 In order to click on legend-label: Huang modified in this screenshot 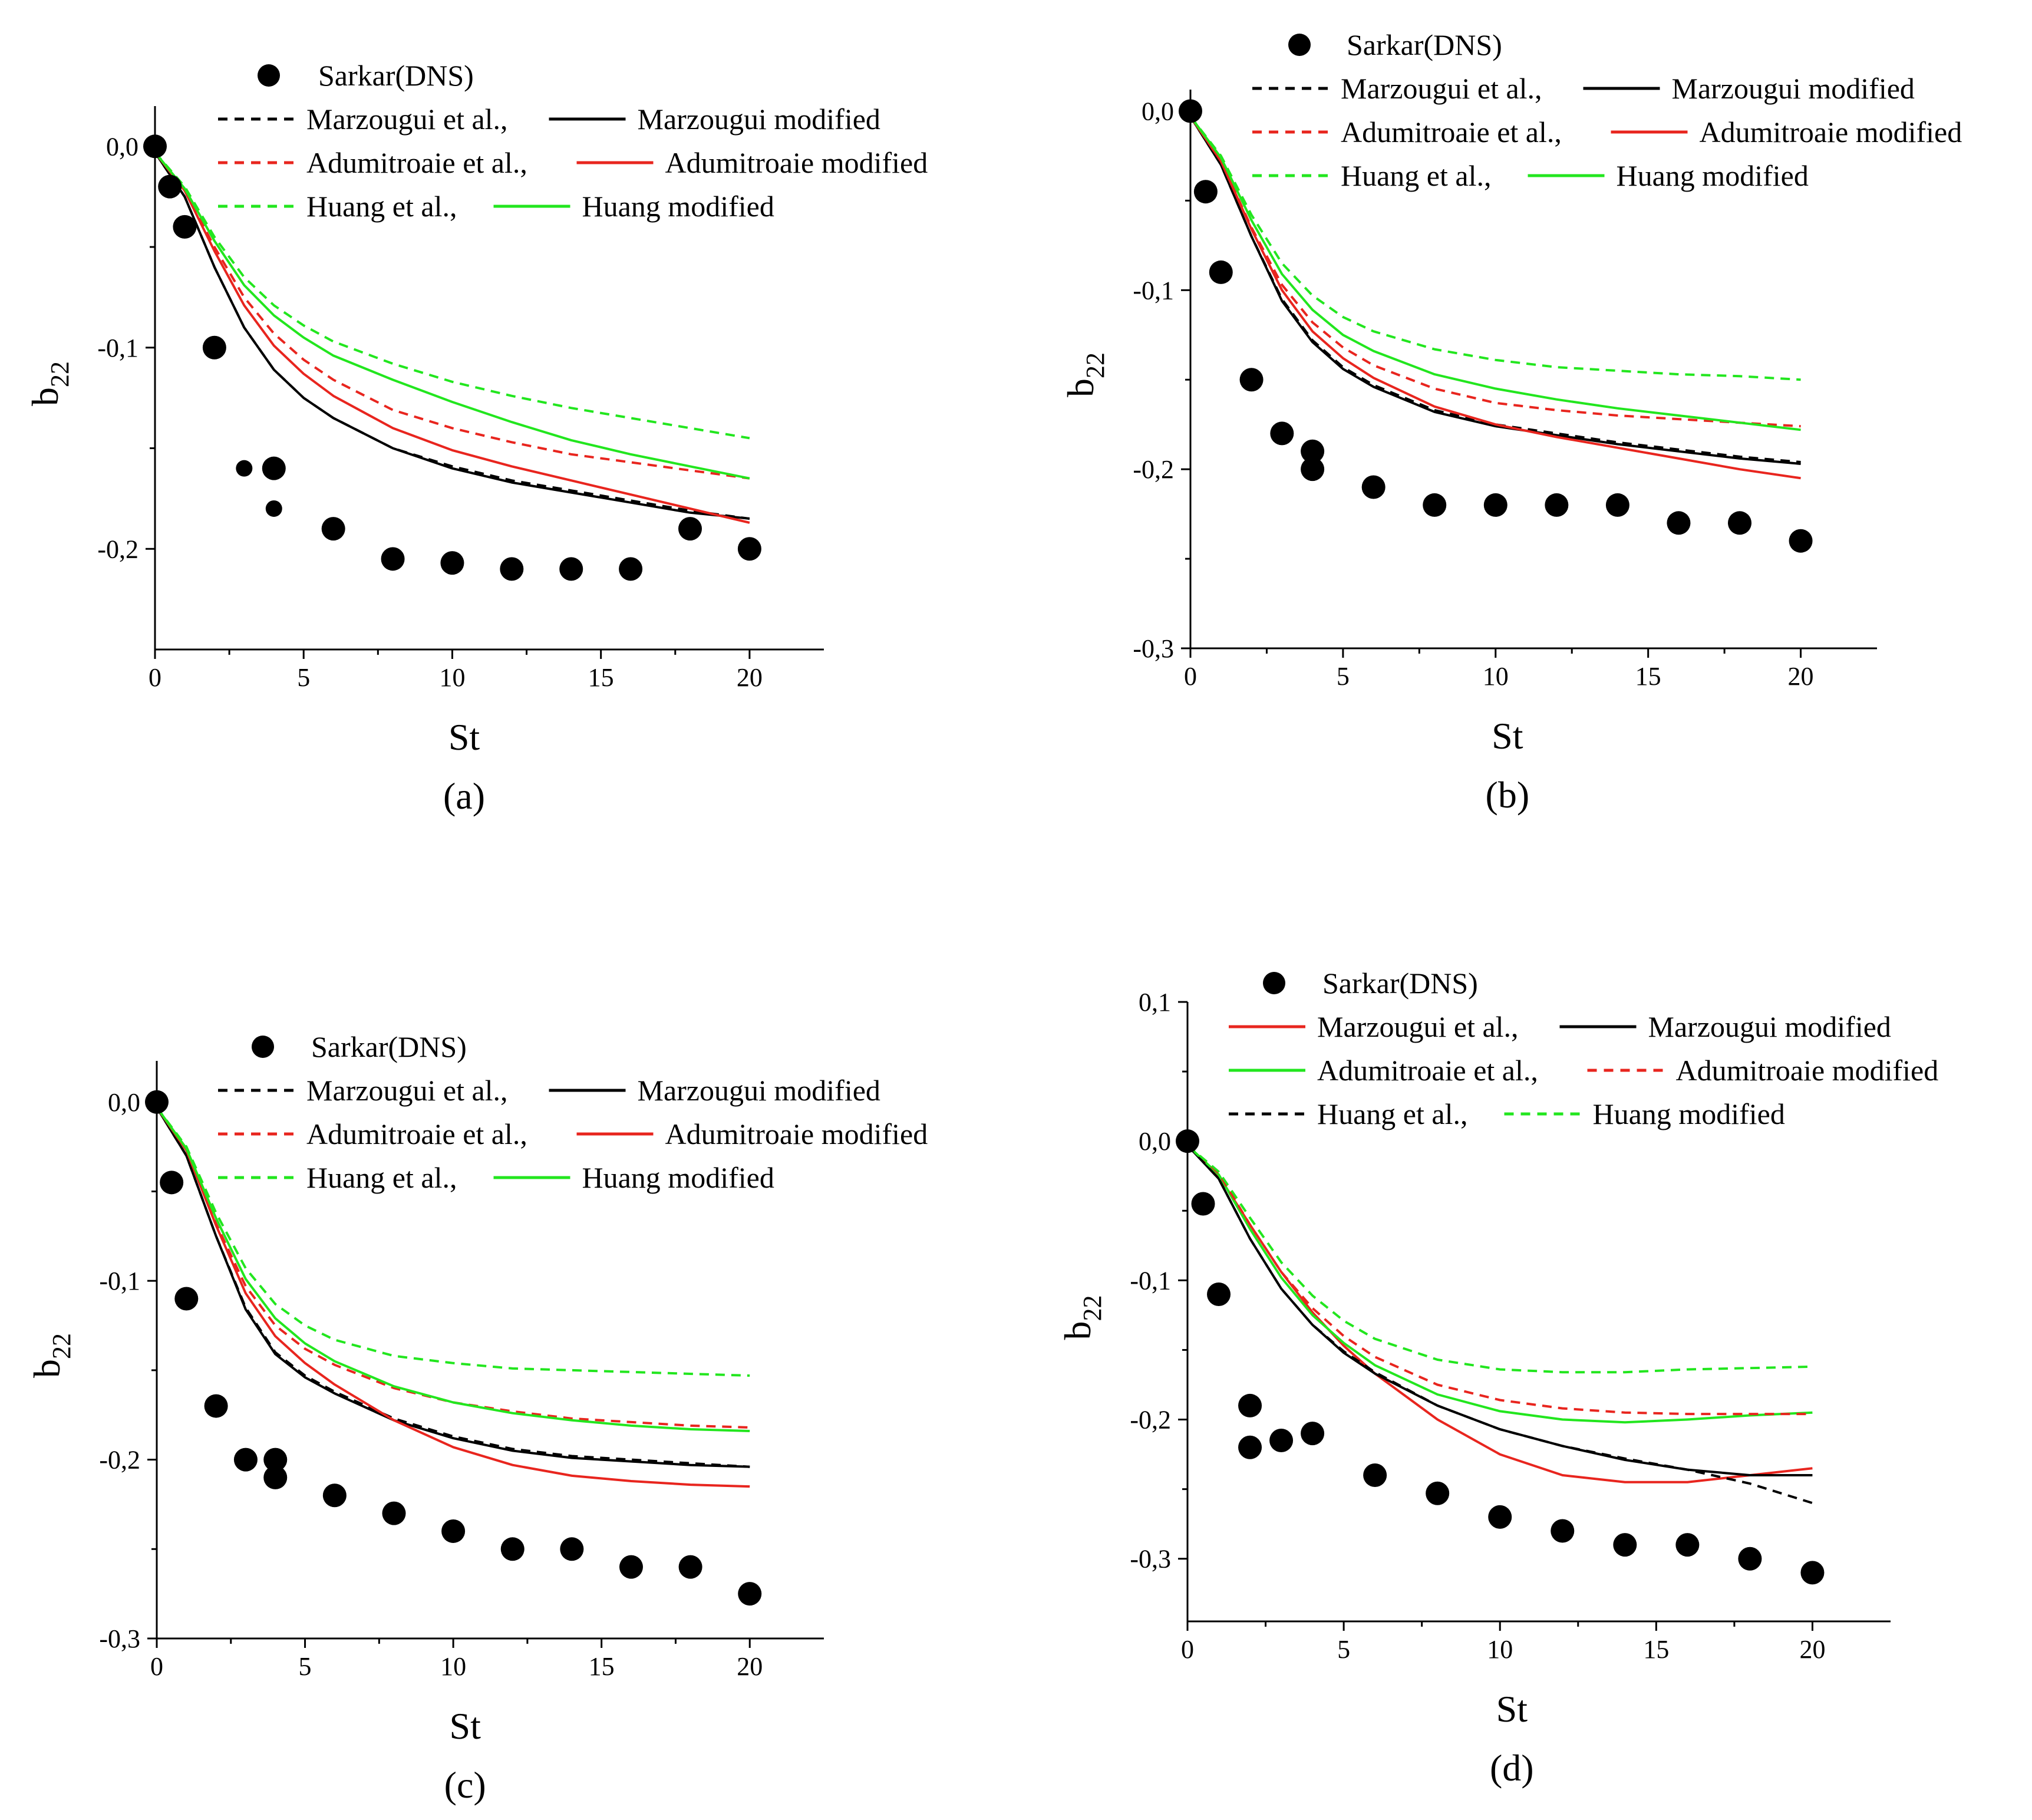, I will do `click(678, 206)`.